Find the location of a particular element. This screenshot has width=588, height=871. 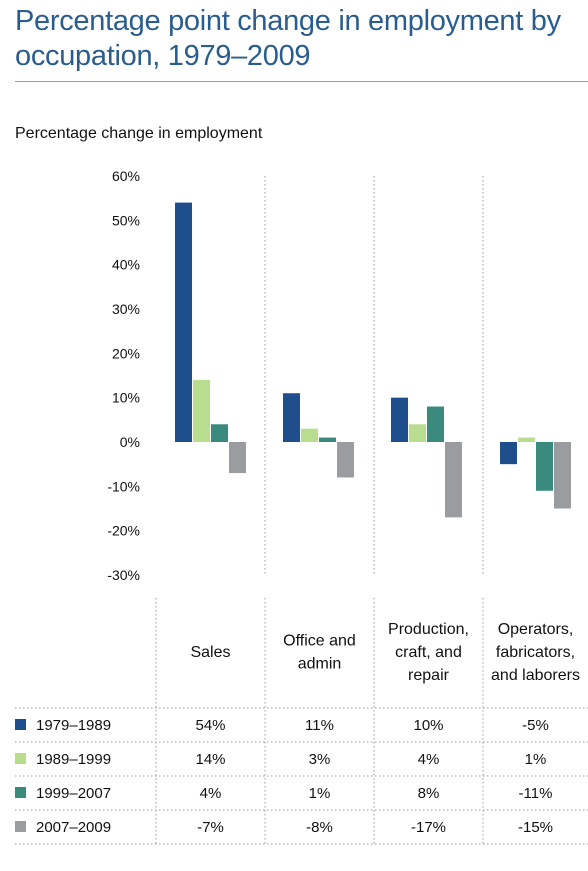

data-label: 8% is located at coordinates (429, 793).